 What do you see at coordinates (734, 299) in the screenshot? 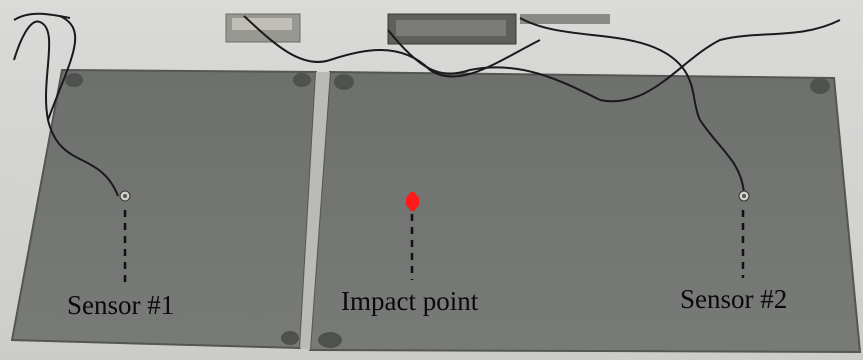
I see `sensor-2-label: Sensor #2` at bounding box center [734, 299].